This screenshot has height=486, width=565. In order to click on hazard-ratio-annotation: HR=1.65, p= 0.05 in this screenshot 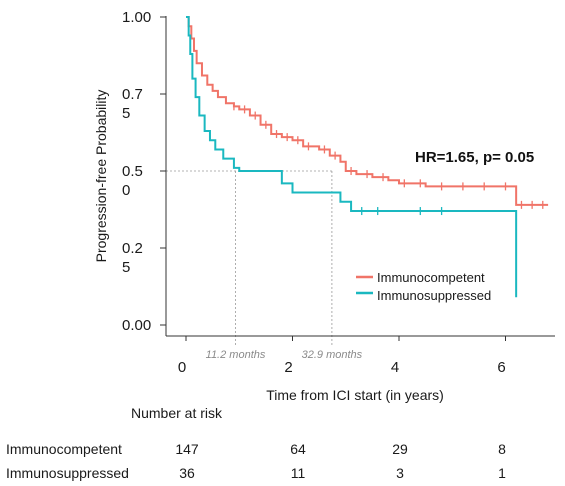, I will do `click(474, 157)`.